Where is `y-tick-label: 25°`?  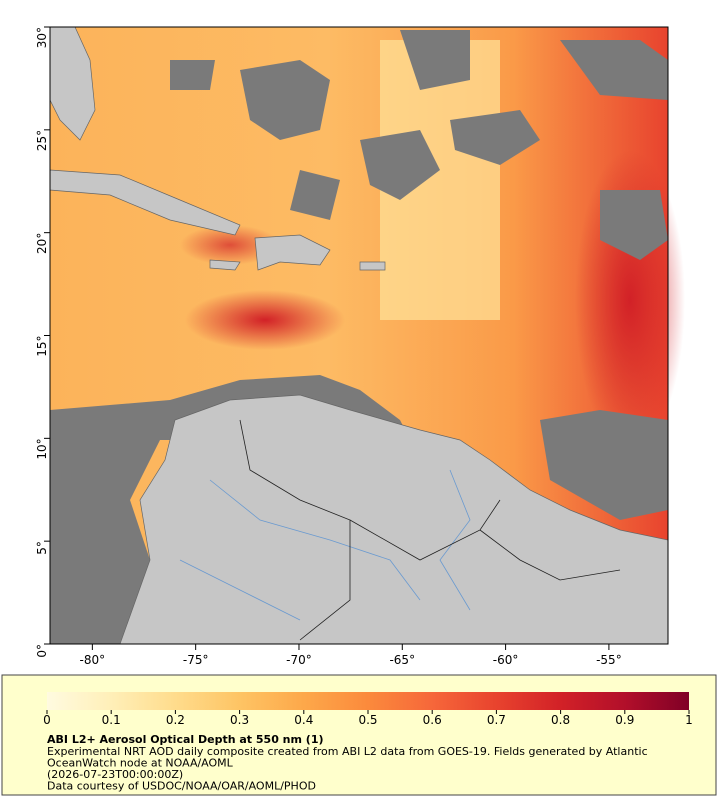 y-tick-label: 25° is located at coordinates (42, 140).